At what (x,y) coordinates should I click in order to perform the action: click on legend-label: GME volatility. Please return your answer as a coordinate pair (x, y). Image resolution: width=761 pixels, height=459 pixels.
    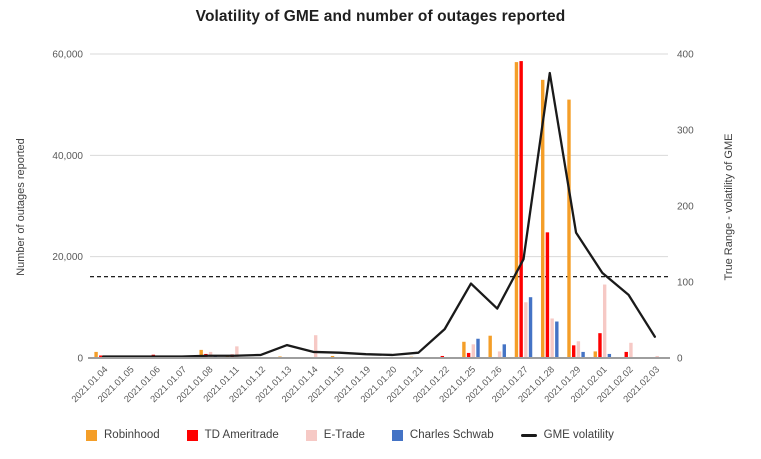
    Looking at the image, I should click on (578, 435).